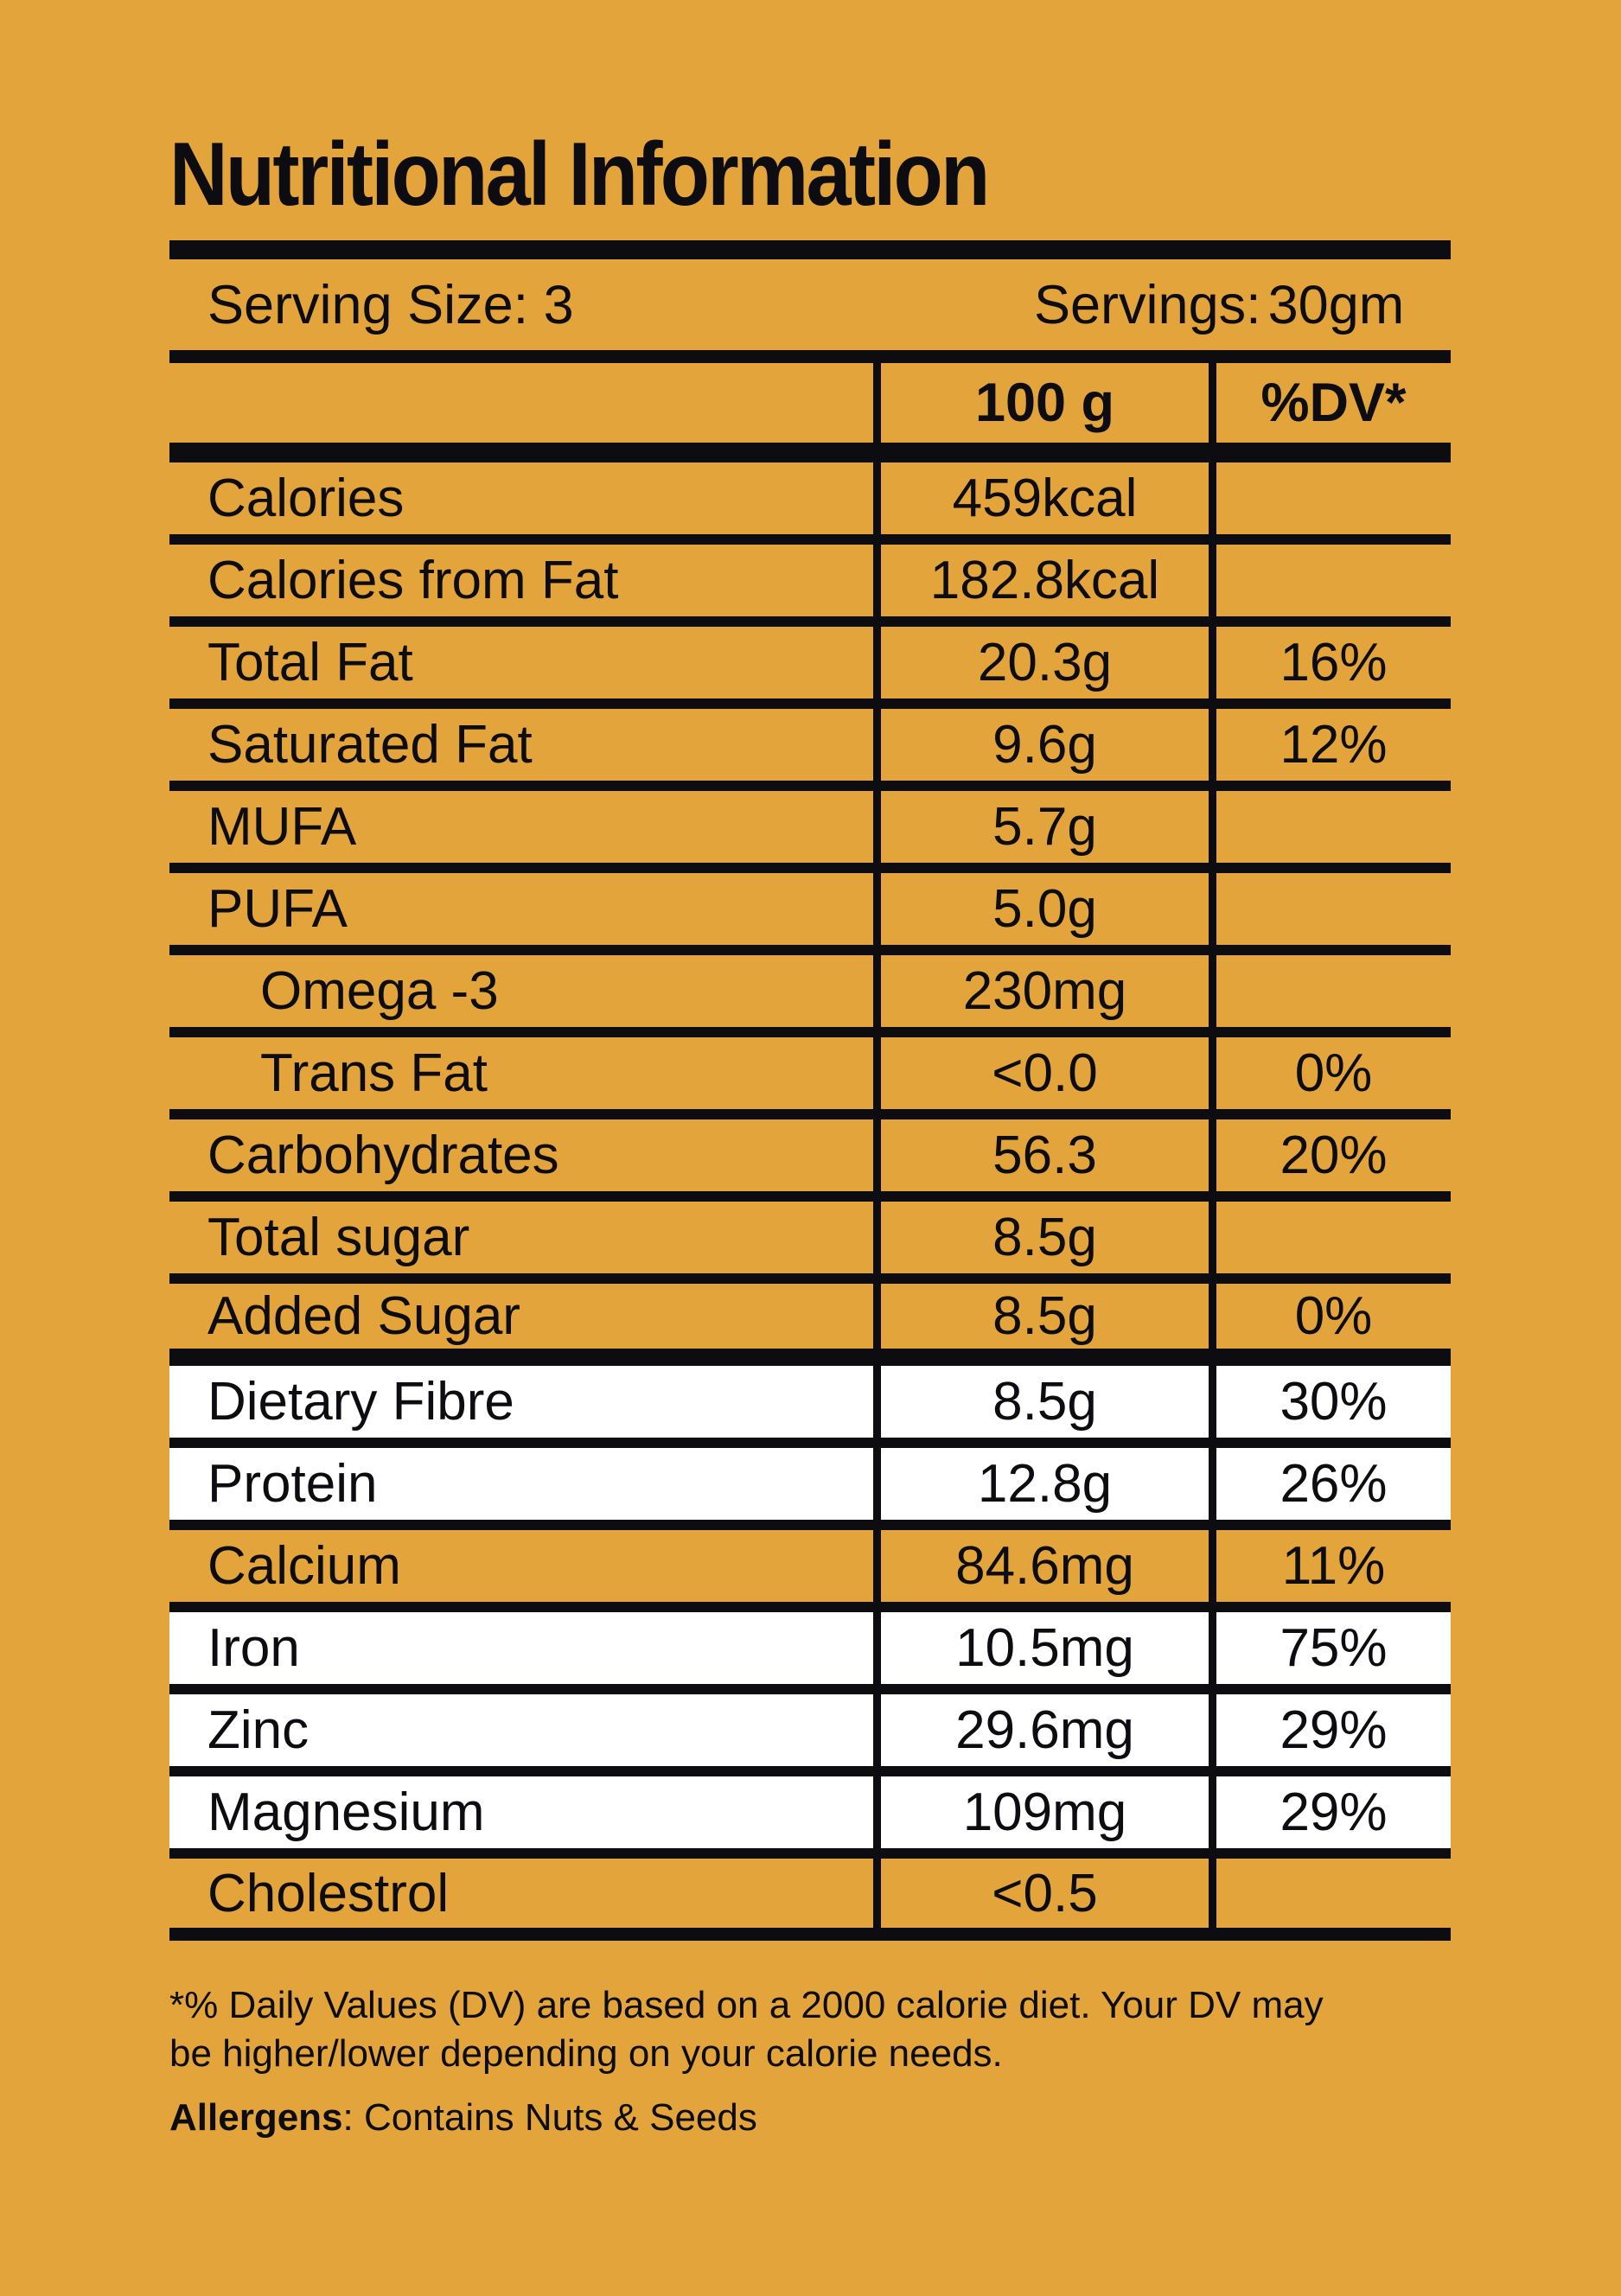  I want to click on row-amount: 10.5mg, so click(1044, 1648).